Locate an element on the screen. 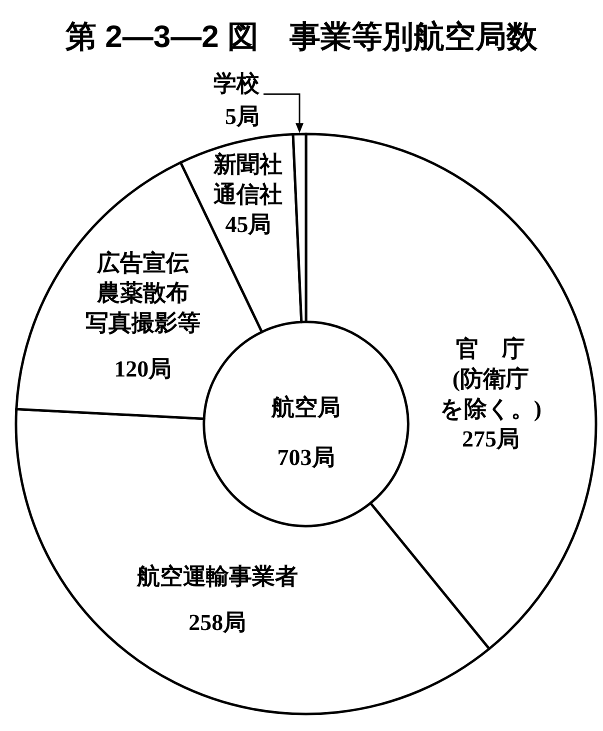 The image size is (603, 731). data-label: 120局 is located at coordinates (143, 369).